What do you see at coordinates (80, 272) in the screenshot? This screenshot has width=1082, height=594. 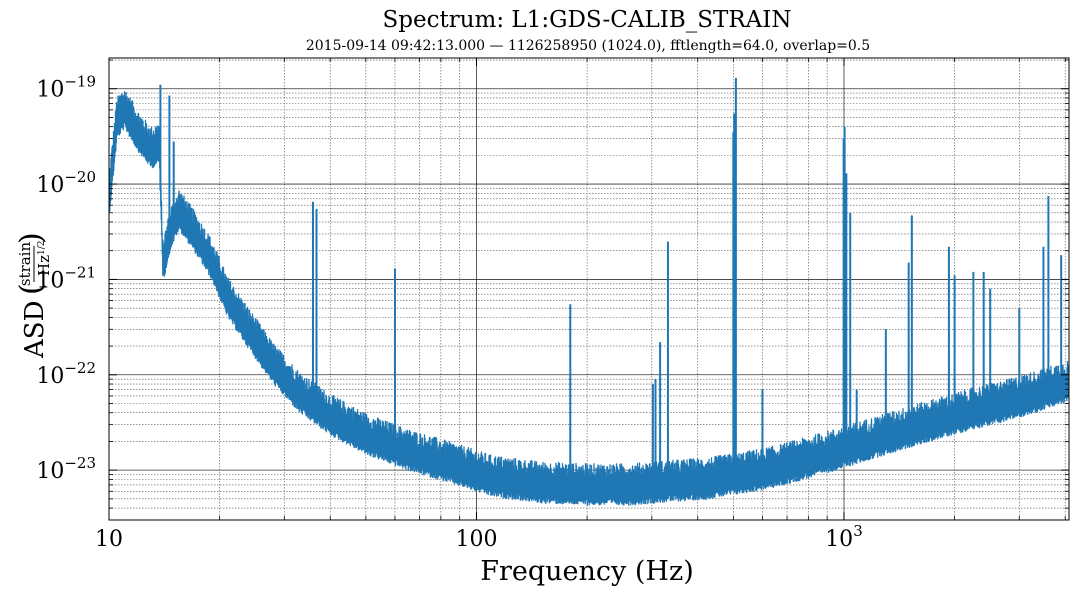 I see `y-tick-exponent: −21` at bounding box center [80, 272].